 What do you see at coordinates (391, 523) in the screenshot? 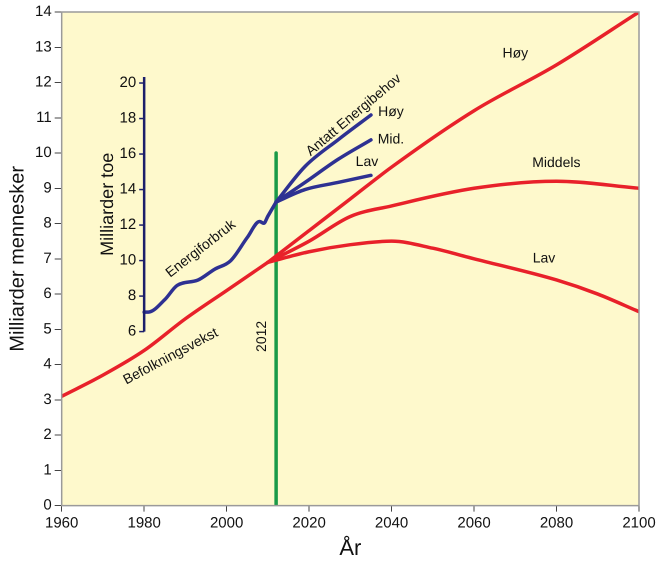
I see `x-tick-label: 2040` at bounding box center [391, 523].